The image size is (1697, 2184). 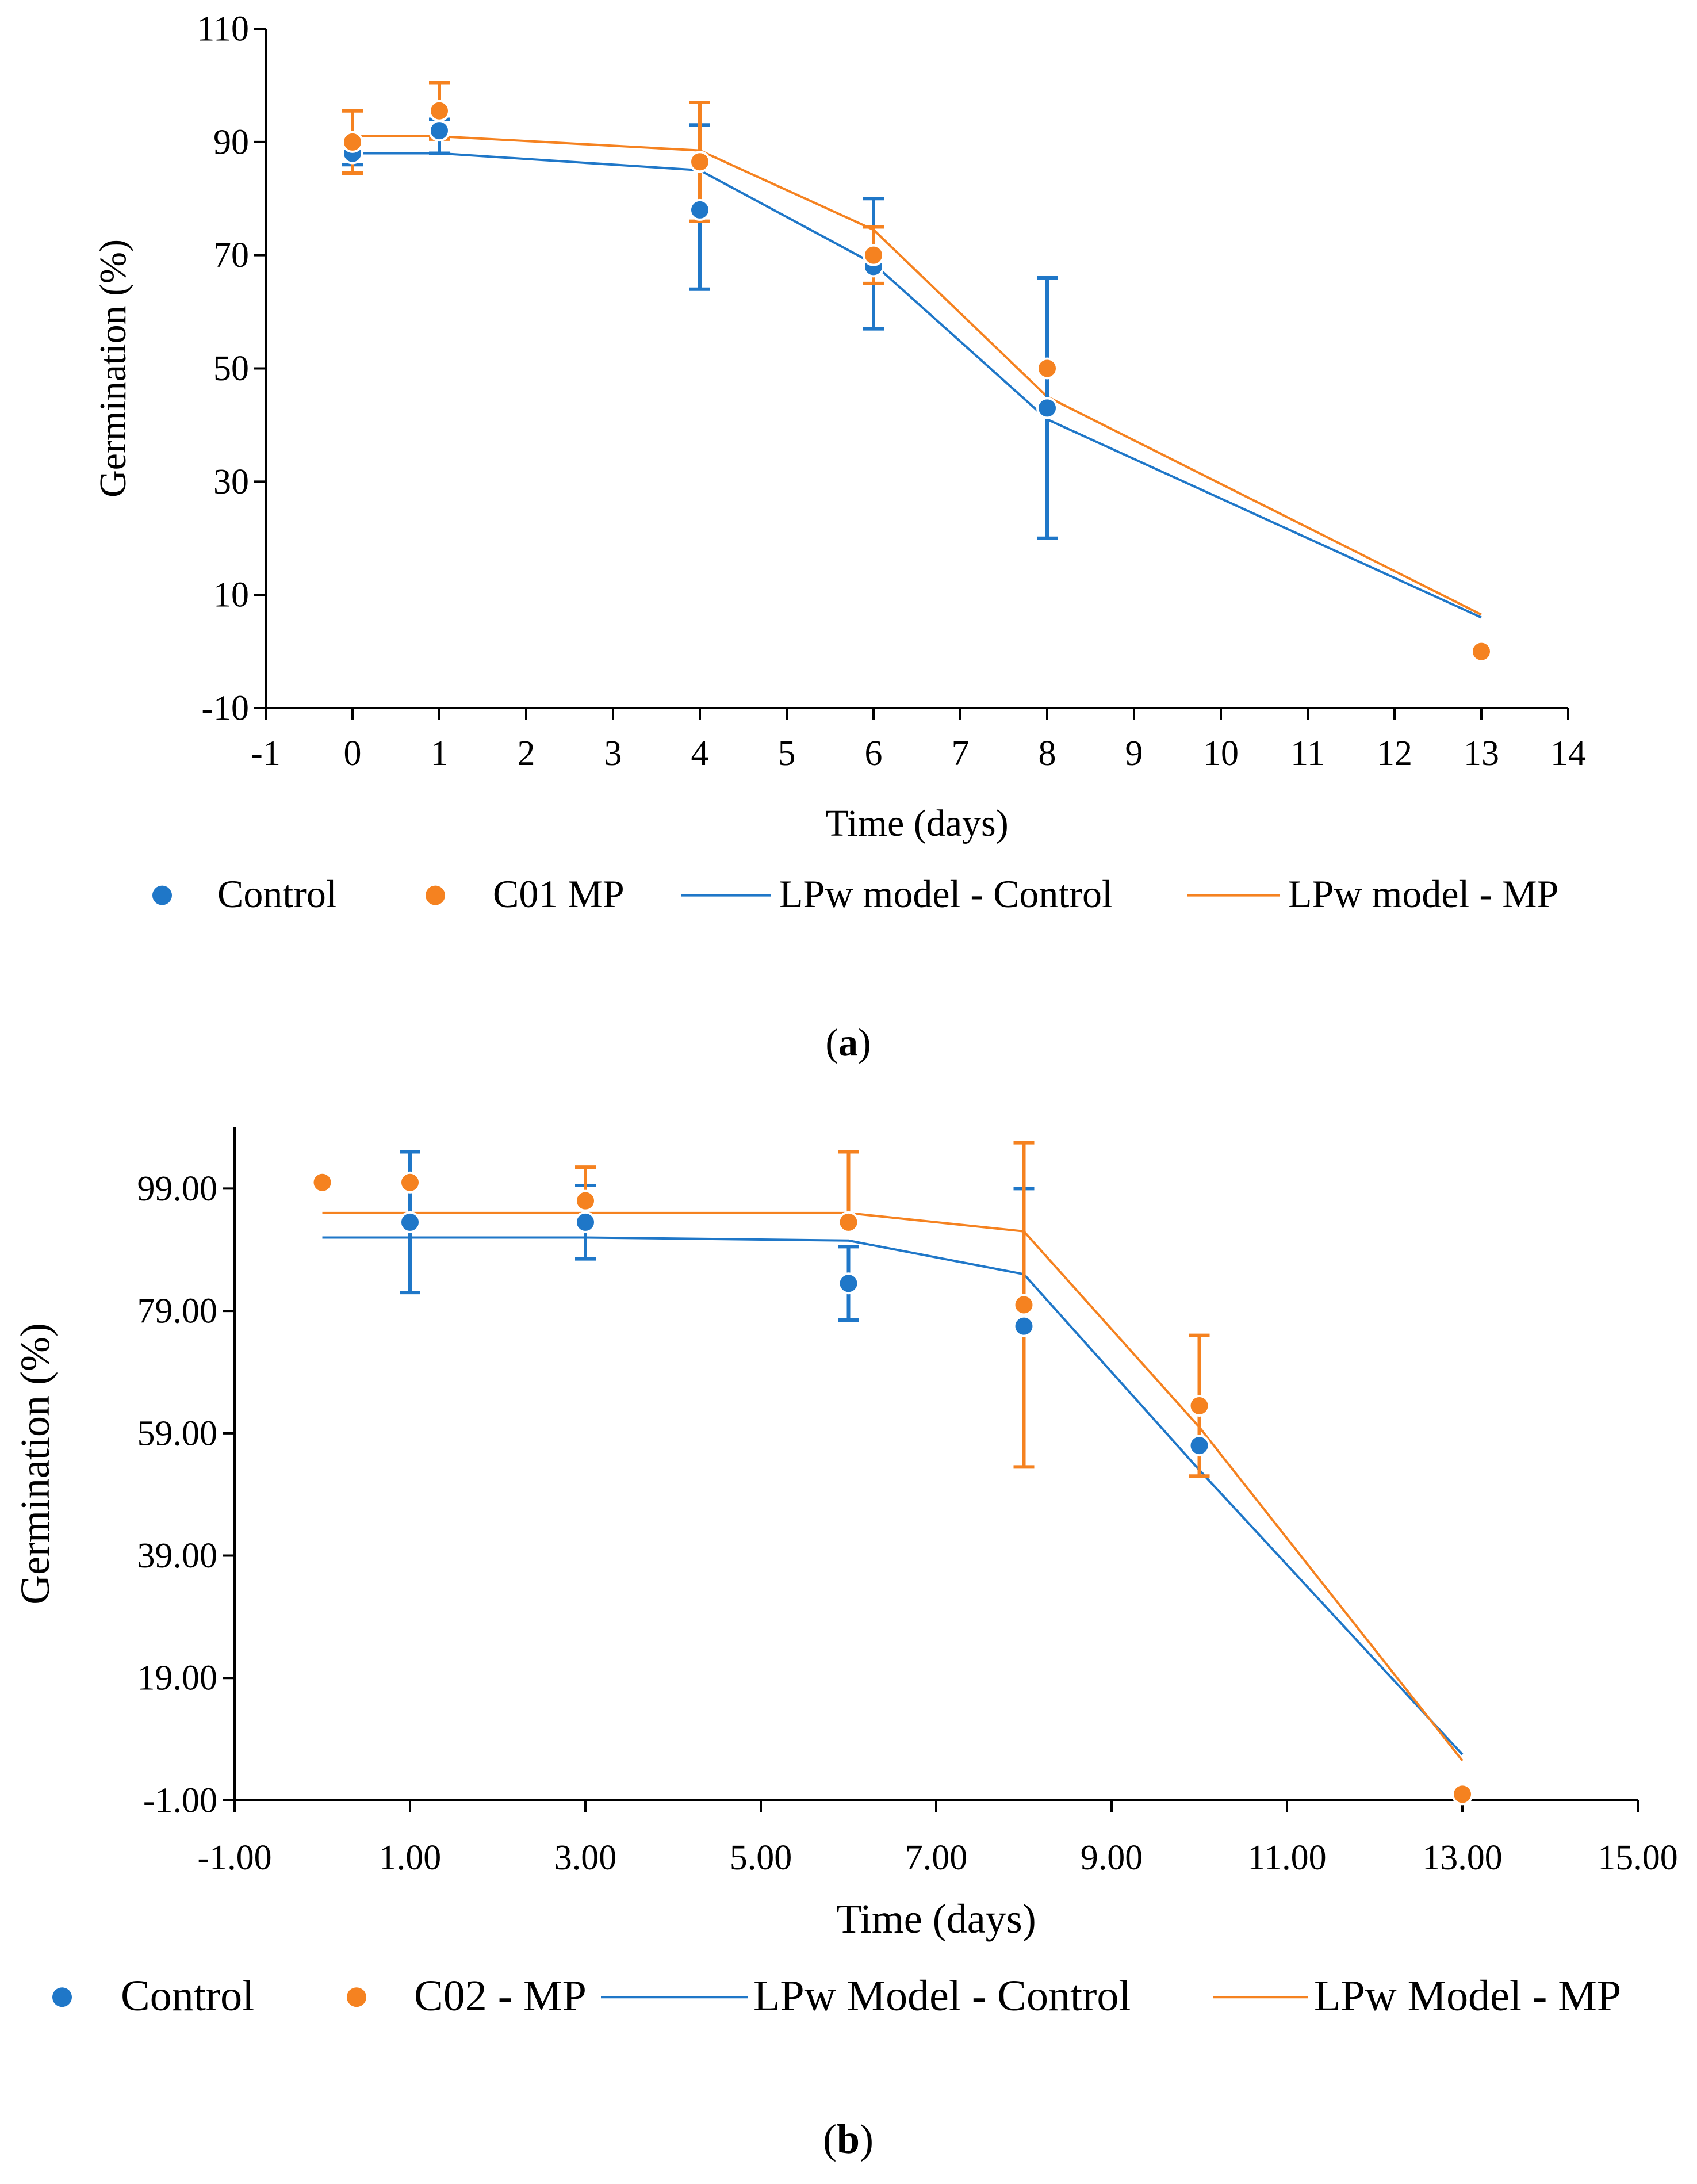 What do you see at coordinates (1481, 753) in the screenshot?
I see `x-tick-label: 13` at bounding box center [1481, 753].